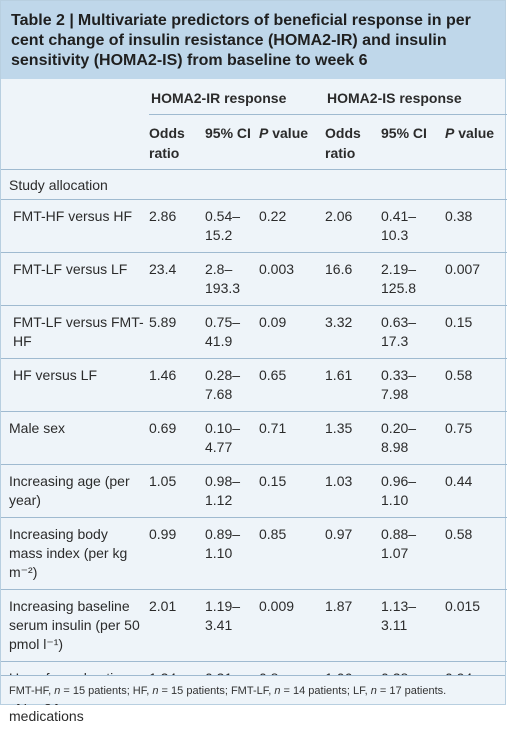  I want to click on blank-subheader, so click(75, 142).